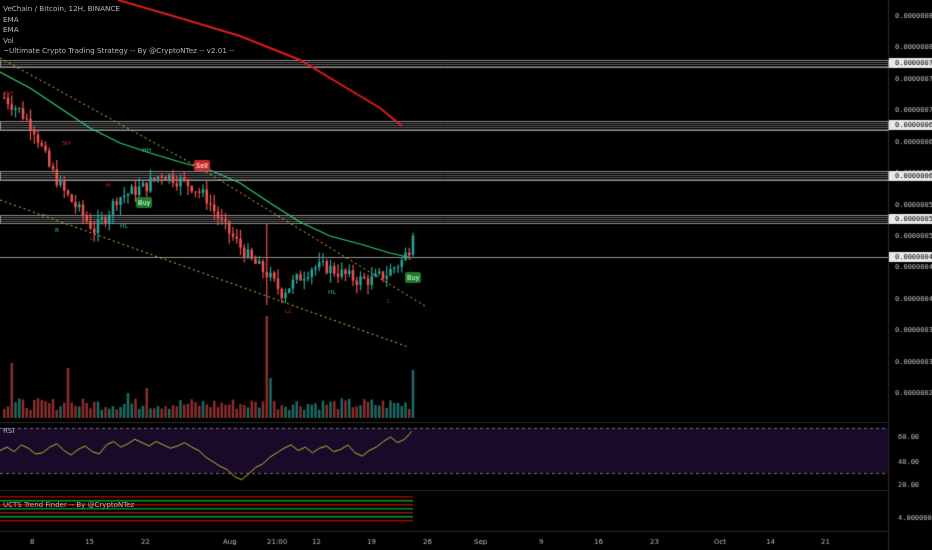  What do you see at coordinates (69, 505) in the screenshot?
I see `trend-finder-pane-label: UCTS Trend Finder -- By @CryptoNTez` at bounding box center [69, 505].